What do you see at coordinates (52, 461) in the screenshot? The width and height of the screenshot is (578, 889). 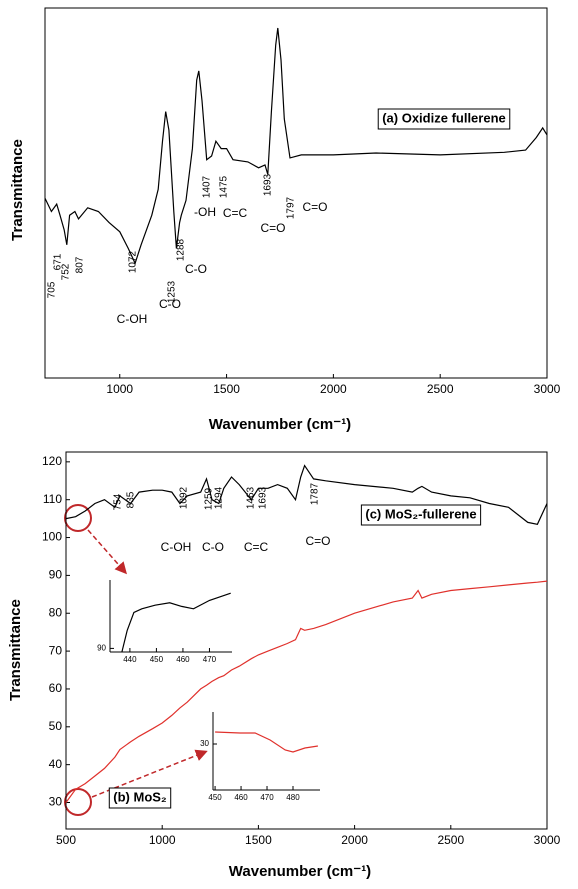 I see `y-tick-label: 120` at bounding box center [52, 461].